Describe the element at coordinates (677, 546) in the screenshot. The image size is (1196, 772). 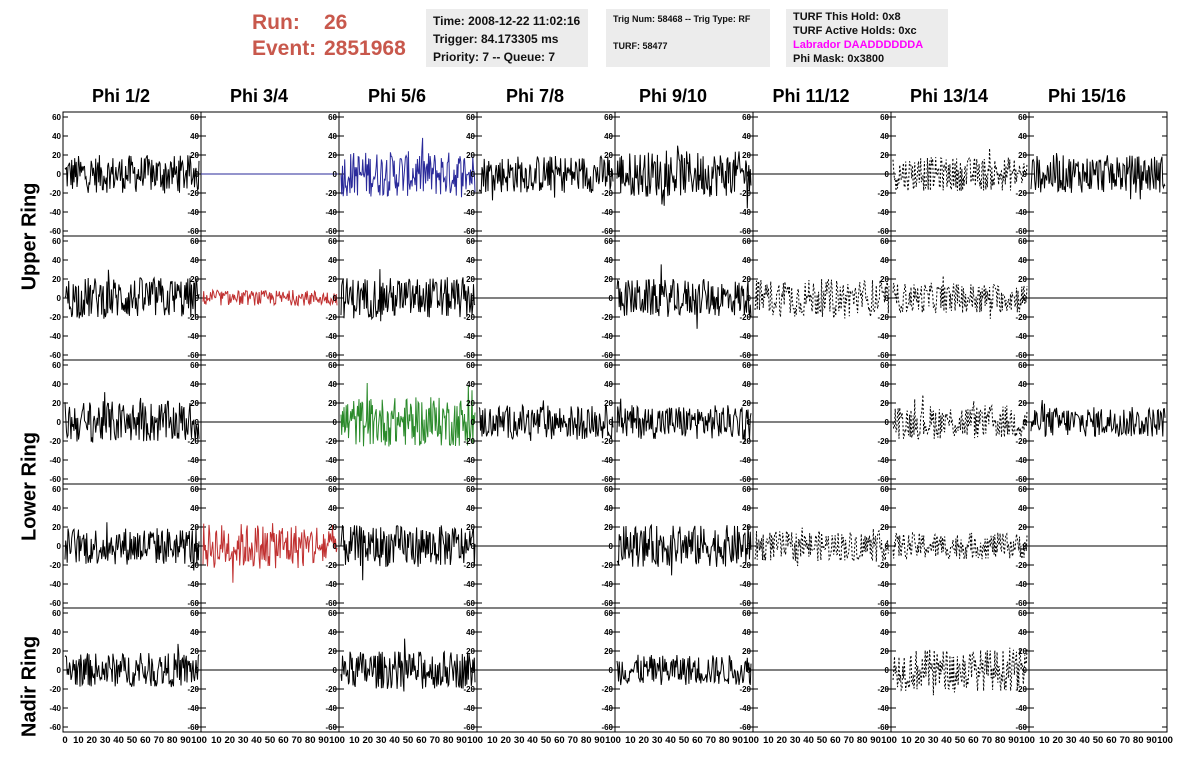
I see `waveform-panel-r3-c4: 60 40 20 0 -20 -40 -60` at that location.